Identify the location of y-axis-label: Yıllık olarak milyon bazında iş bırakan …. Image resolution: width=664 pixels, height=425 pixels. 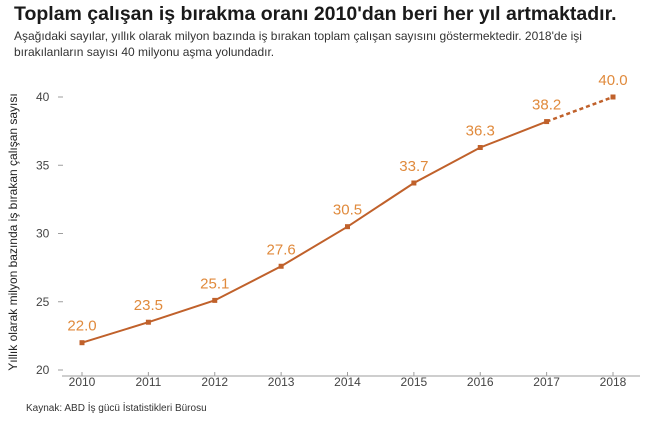
(13, 231).